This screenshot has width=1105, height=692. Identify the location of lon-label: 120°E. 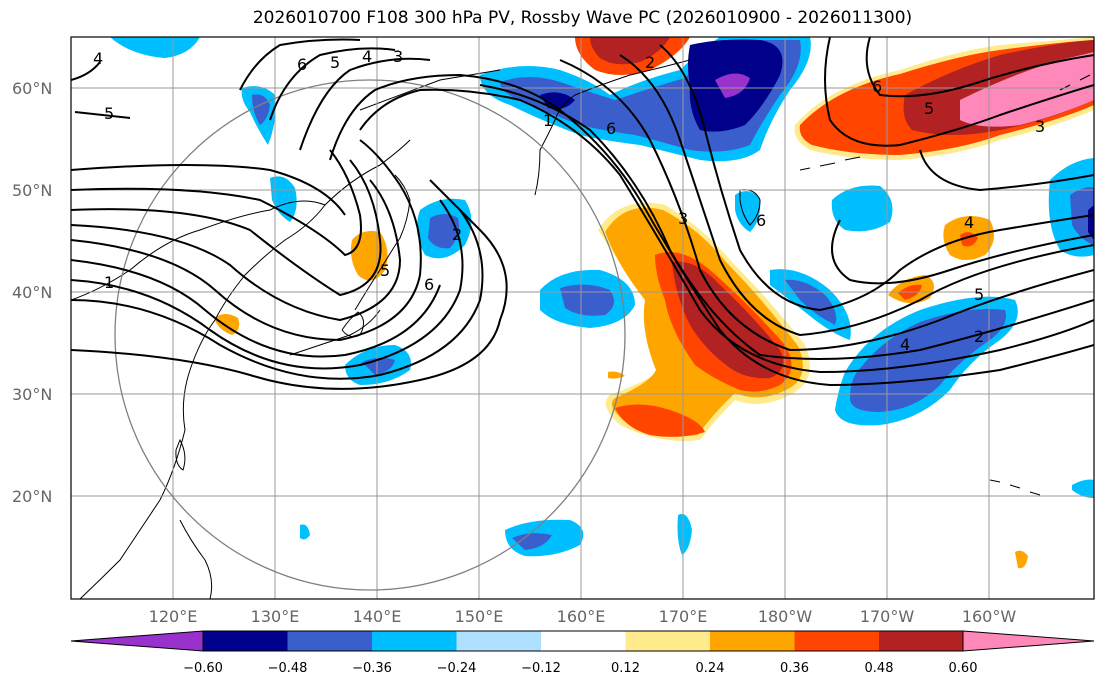
(173, 616).